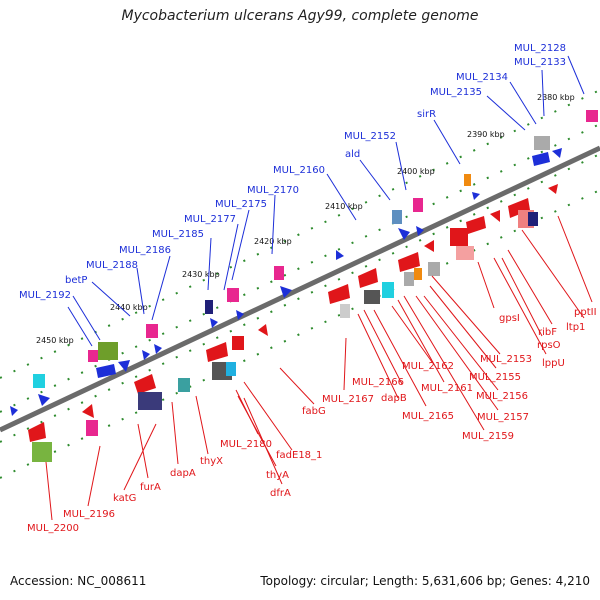 Image resolution: width=600 pixels, height=600 pixels. What do you see at coordinates (428, 366) in the screenshot?
I see `gene-label: MUL_2162` at bounding box center [428, 366].